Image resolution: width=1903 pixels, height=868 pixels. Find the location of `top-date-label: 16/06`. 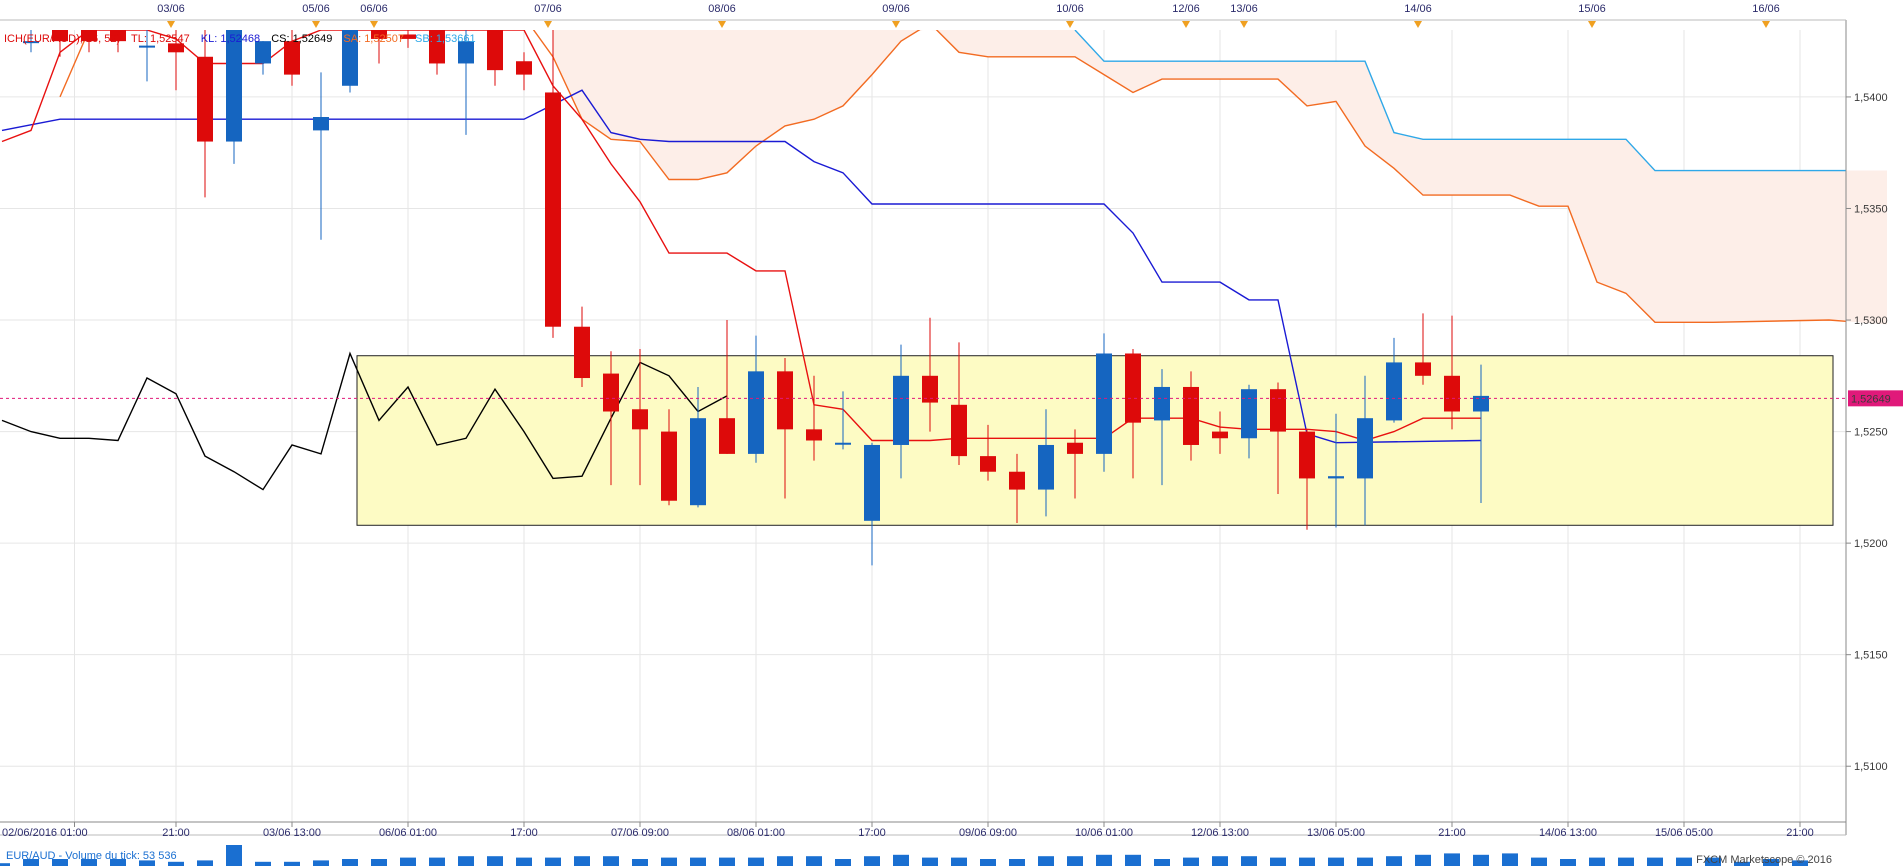

top-date-label: 16/06 is located at coordinates (1766, 9).